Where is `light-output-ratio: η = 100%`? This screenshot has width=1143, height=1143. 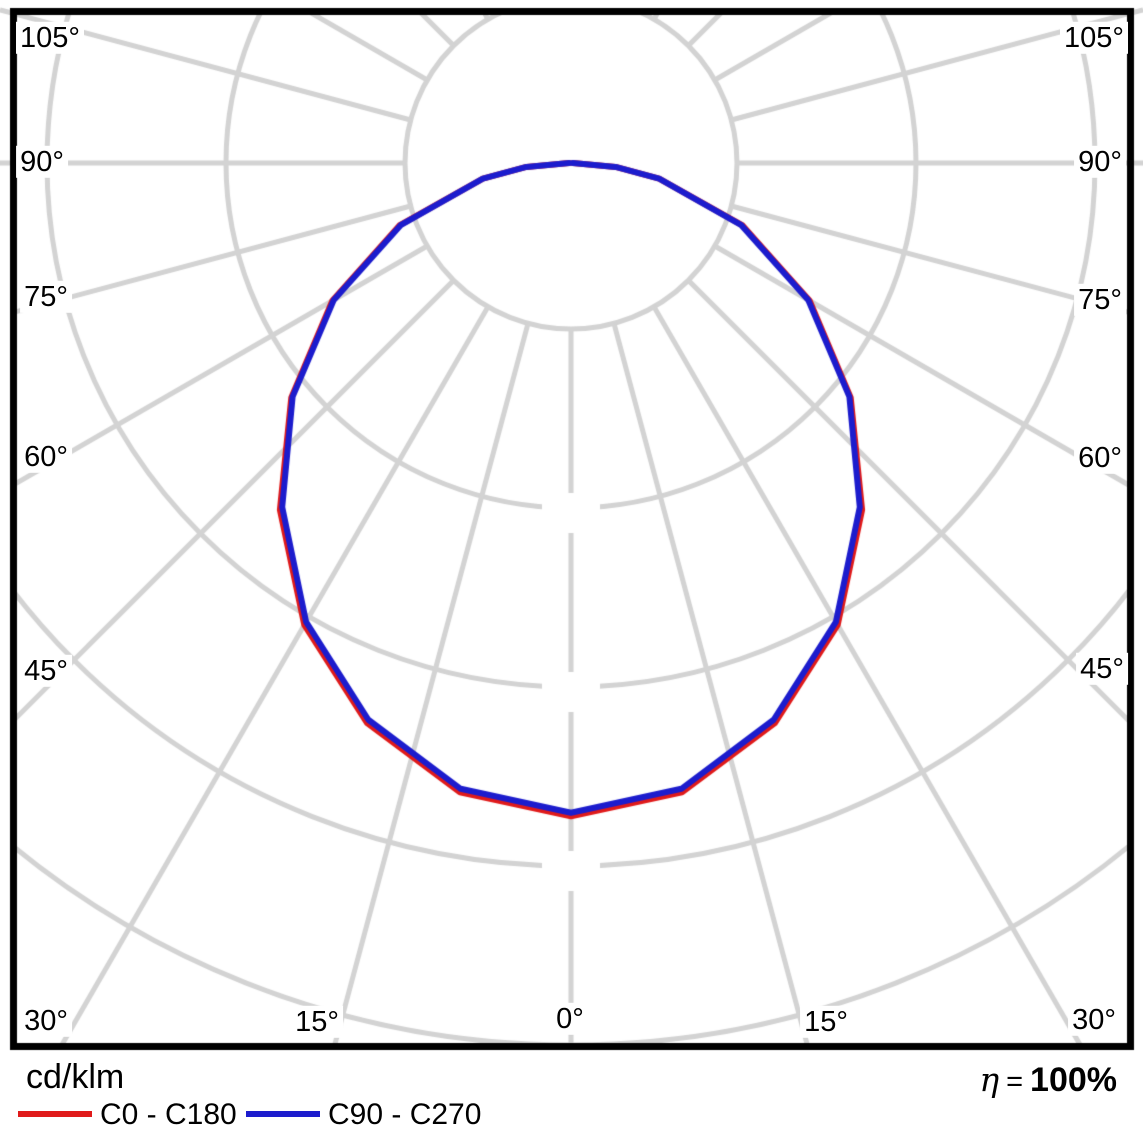
light-output-ratio: η = 100% is located at coordinates (1048, 1080).